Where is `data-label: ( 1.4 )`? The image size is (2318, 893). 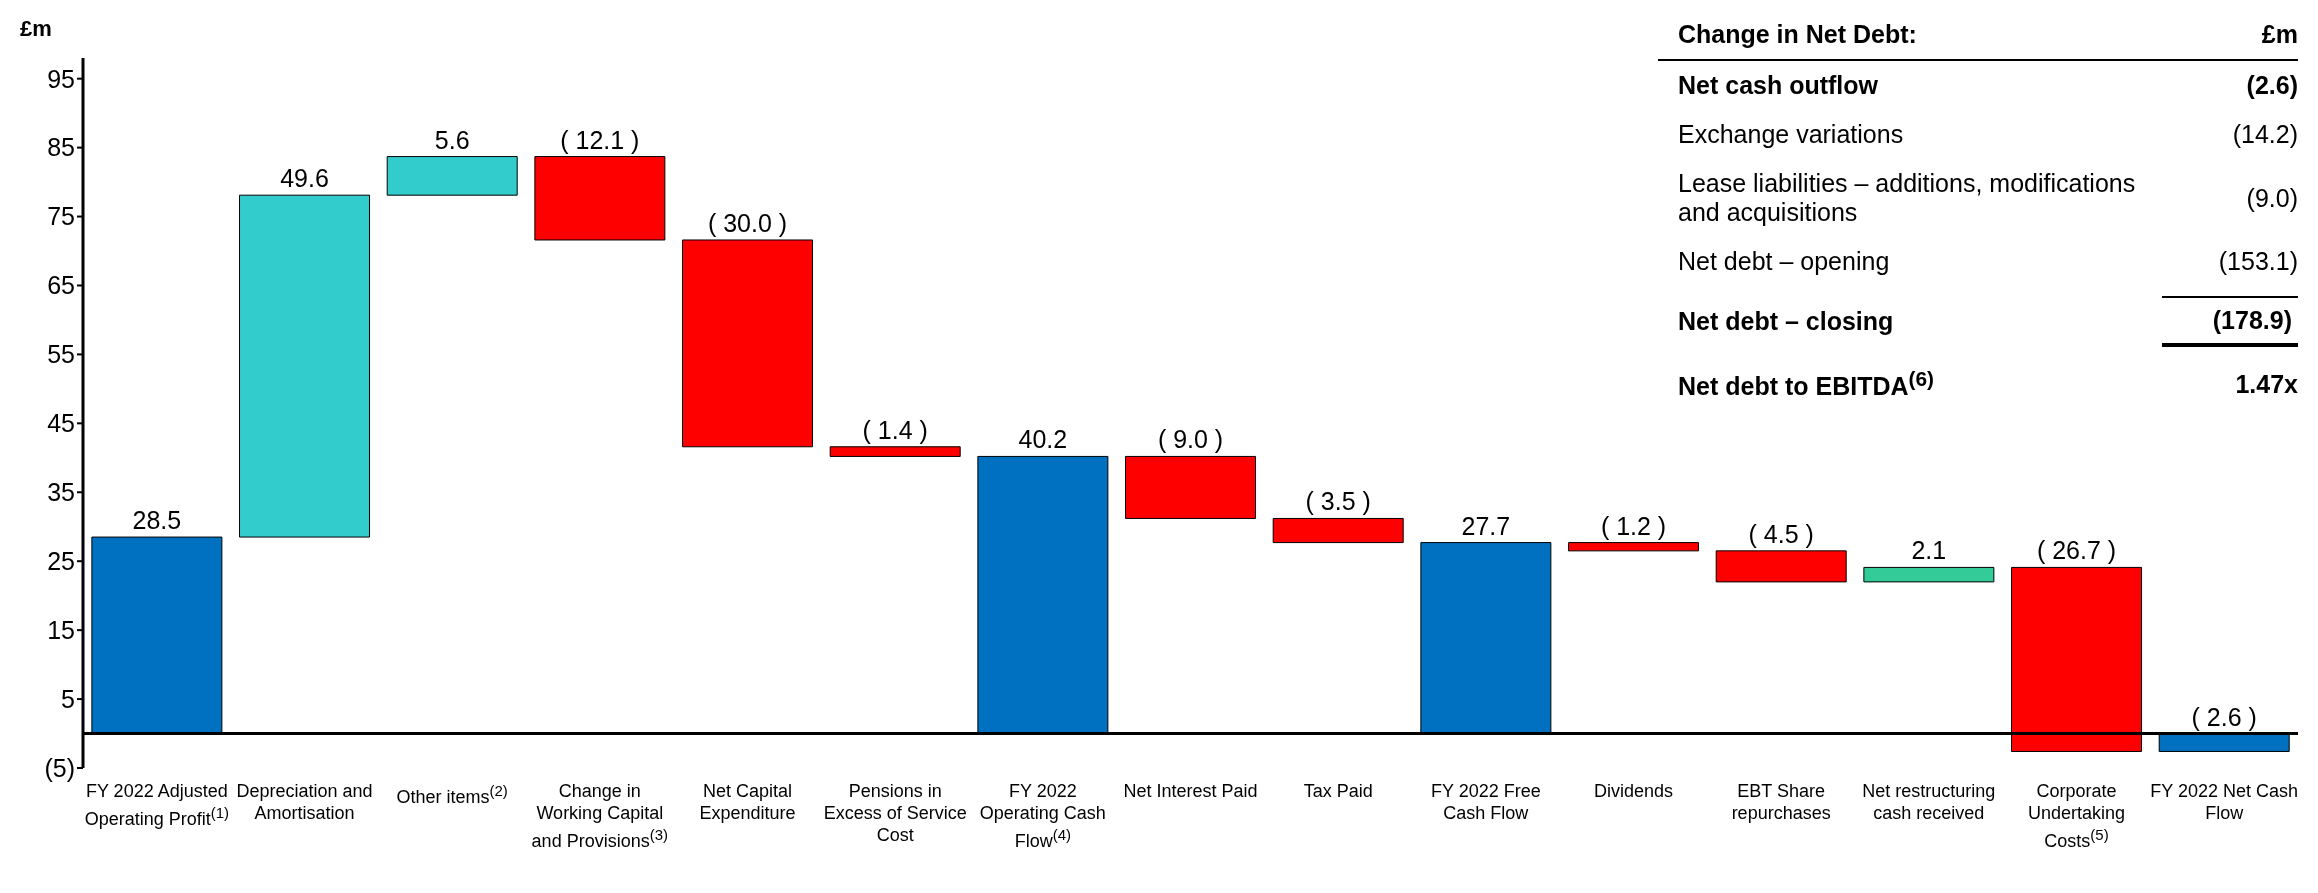
data-label: ( 1.4 ) is located at coordinates (895, 429).